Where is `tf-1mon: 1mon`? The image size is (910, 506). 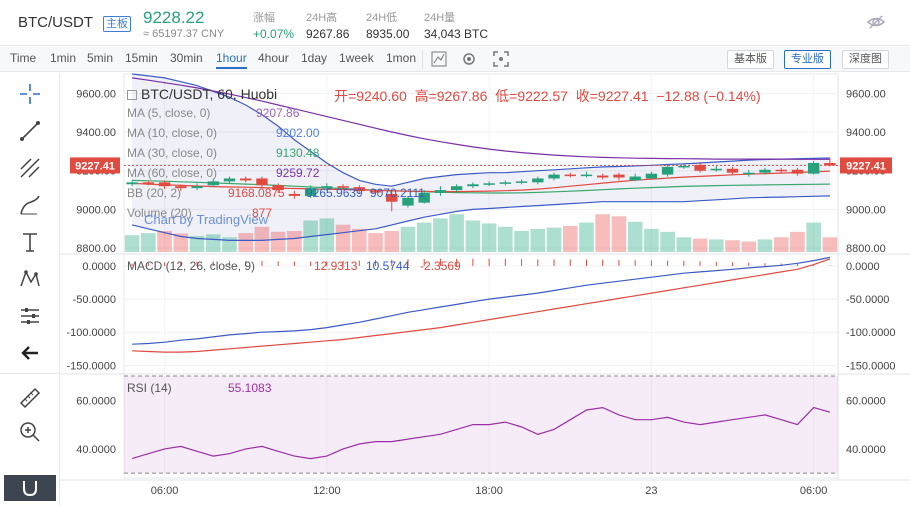
tf-1mon: 1mon is located at coordinates (401, 58).